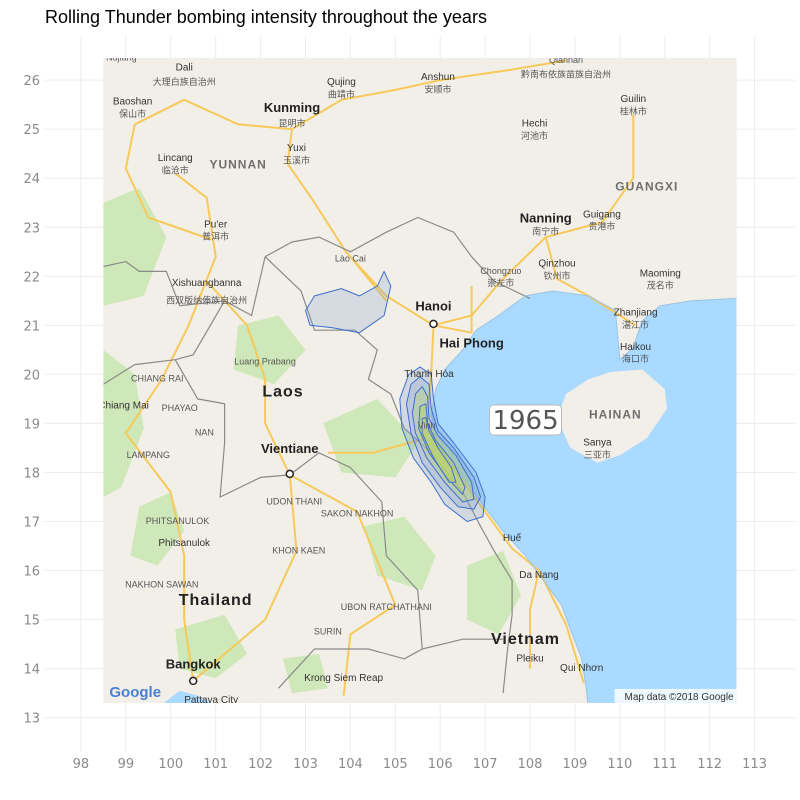  What do you see at coordinates (31, 523) in the screenshot?
I see `y-tick-label: 17` at bounding box center [31, 523].